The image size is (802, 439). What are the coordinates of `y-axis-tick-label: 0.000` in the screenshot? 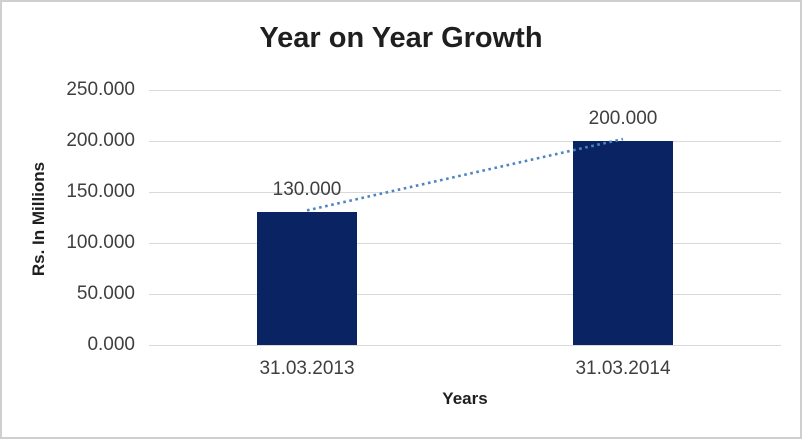 It's located at (111, 344).